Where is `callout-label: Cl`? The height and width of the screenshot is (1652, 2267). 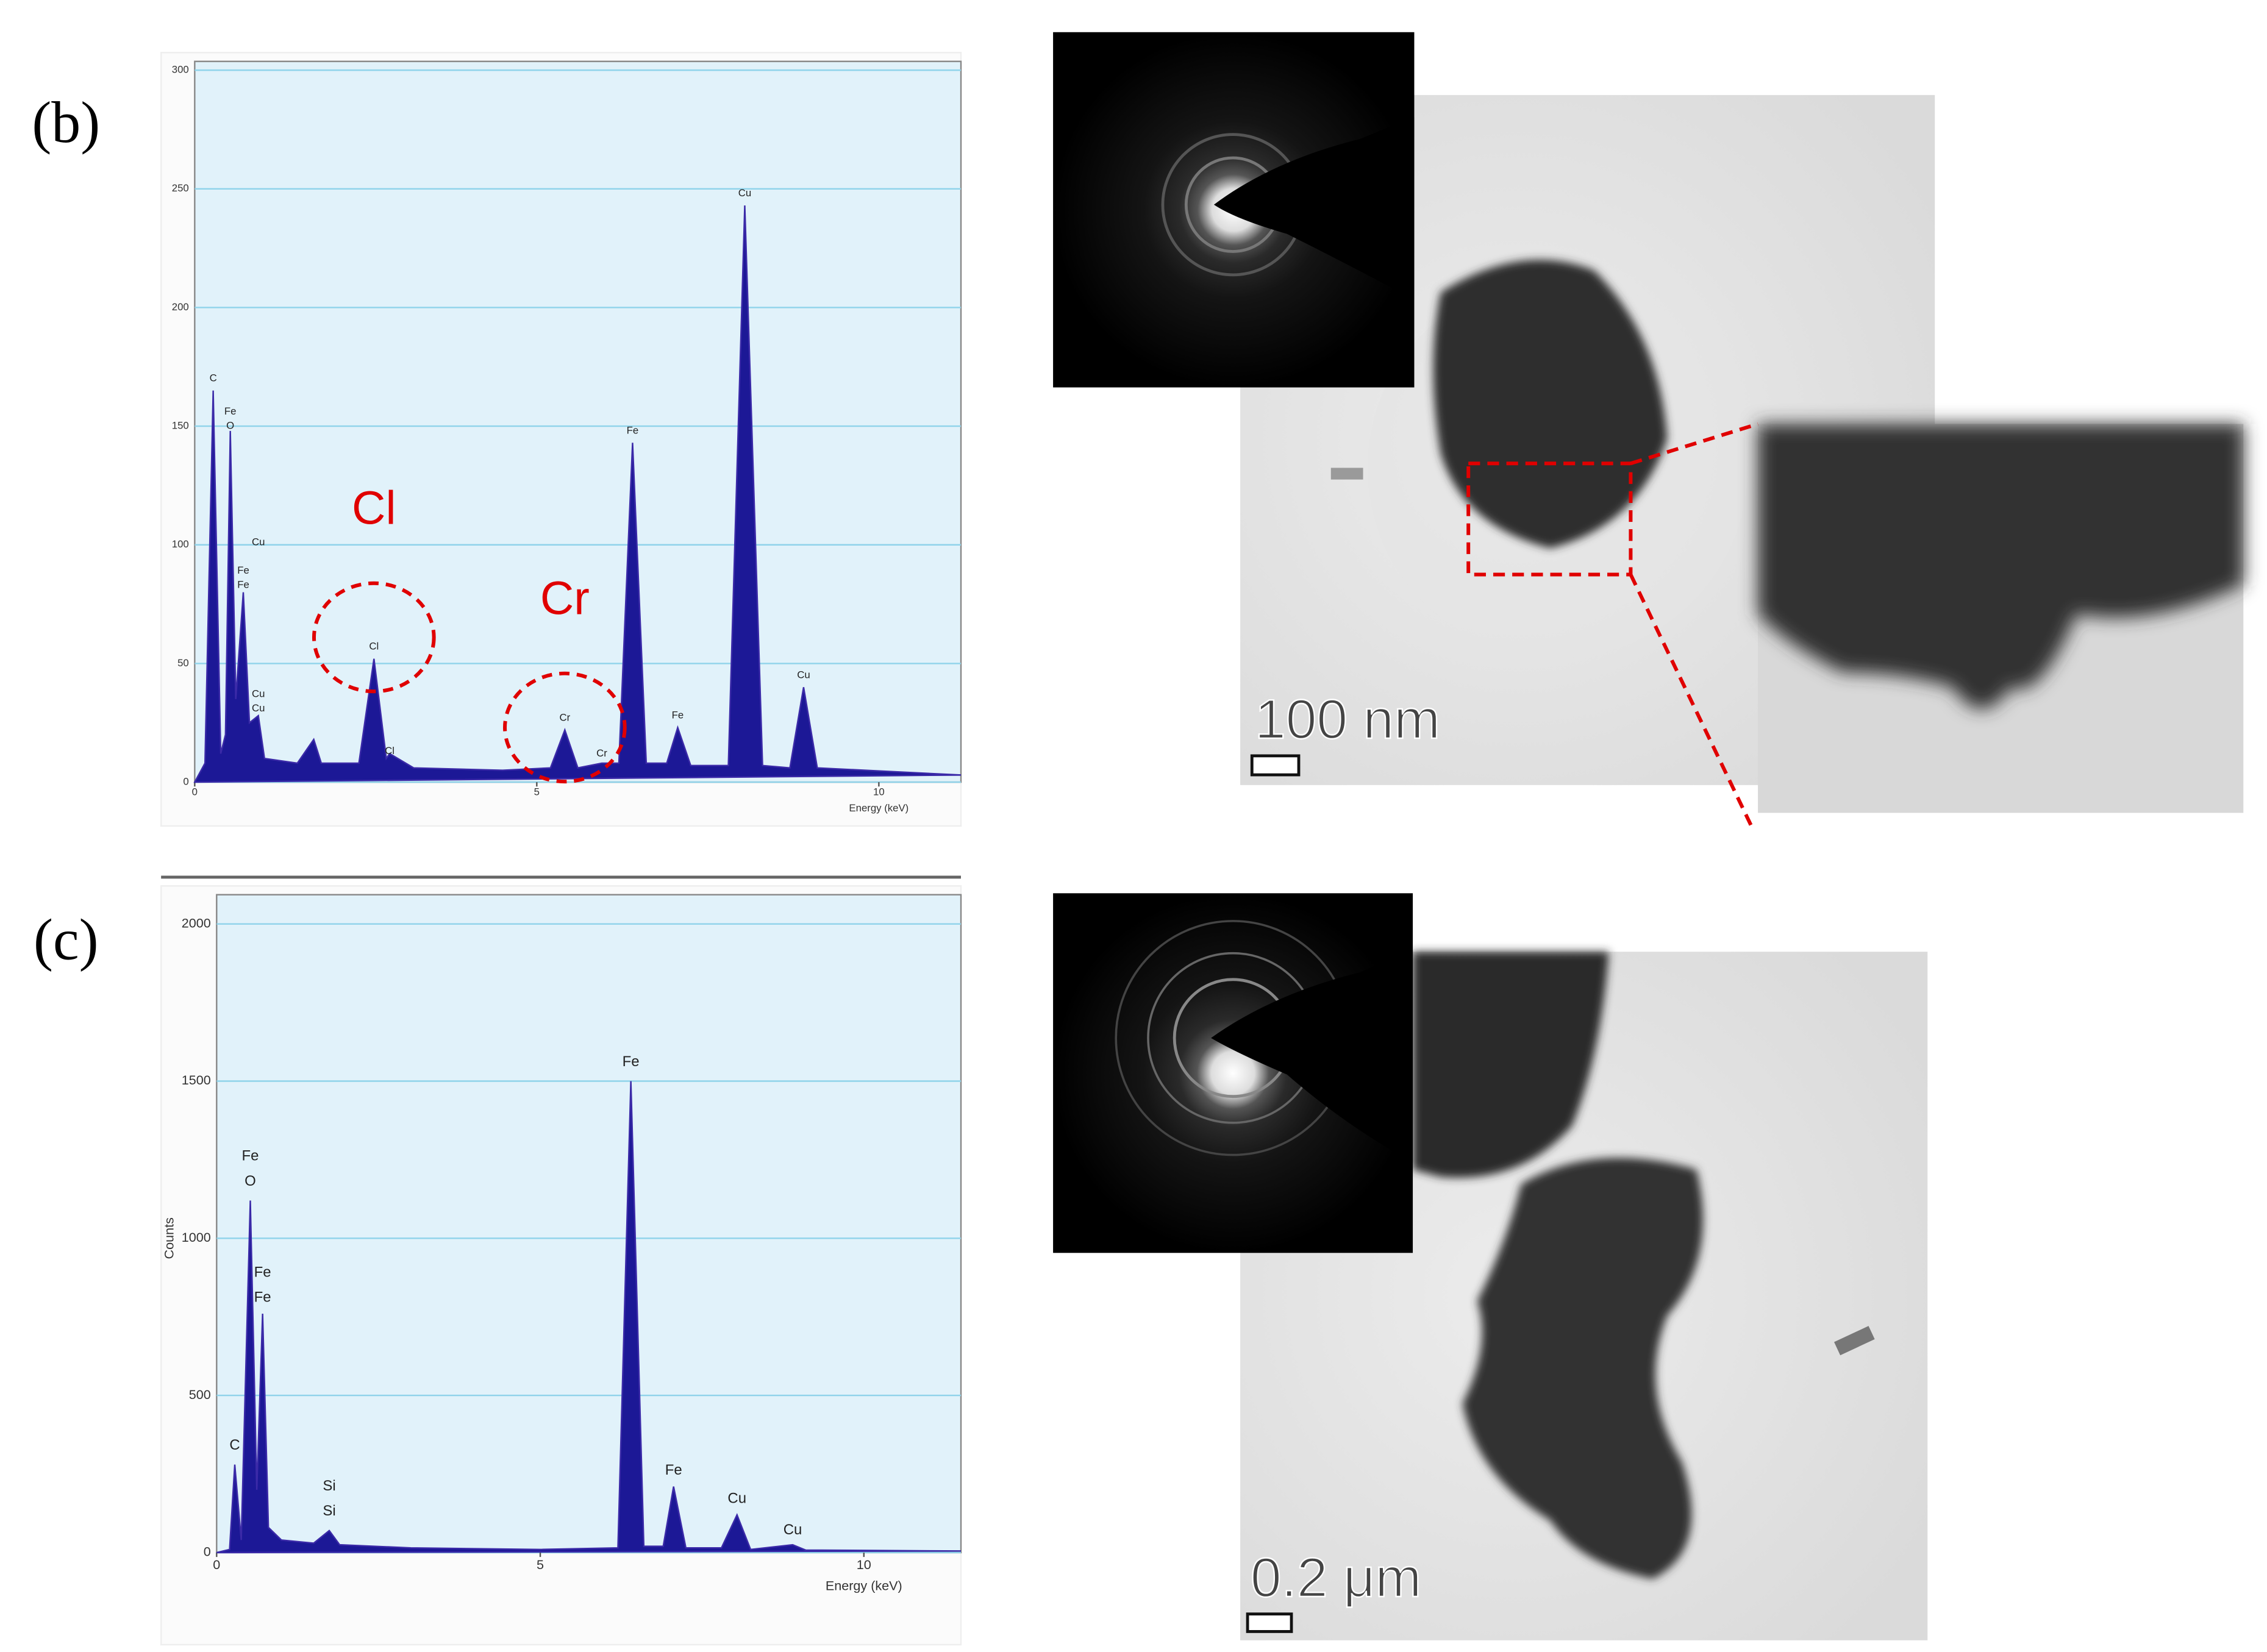
callout-label: Cl is located at coordinates (374, 509).